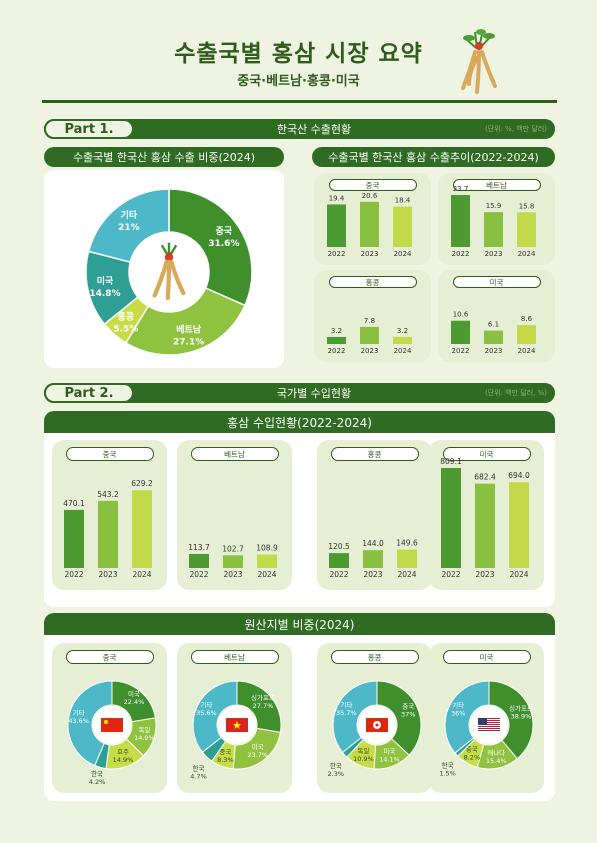  I want to click on origin-card-중국: 중국 미국 22.4% 독일 14.9% 호주 14.9% 한국 4.2% 기타 43.6%, so click(109, 718).